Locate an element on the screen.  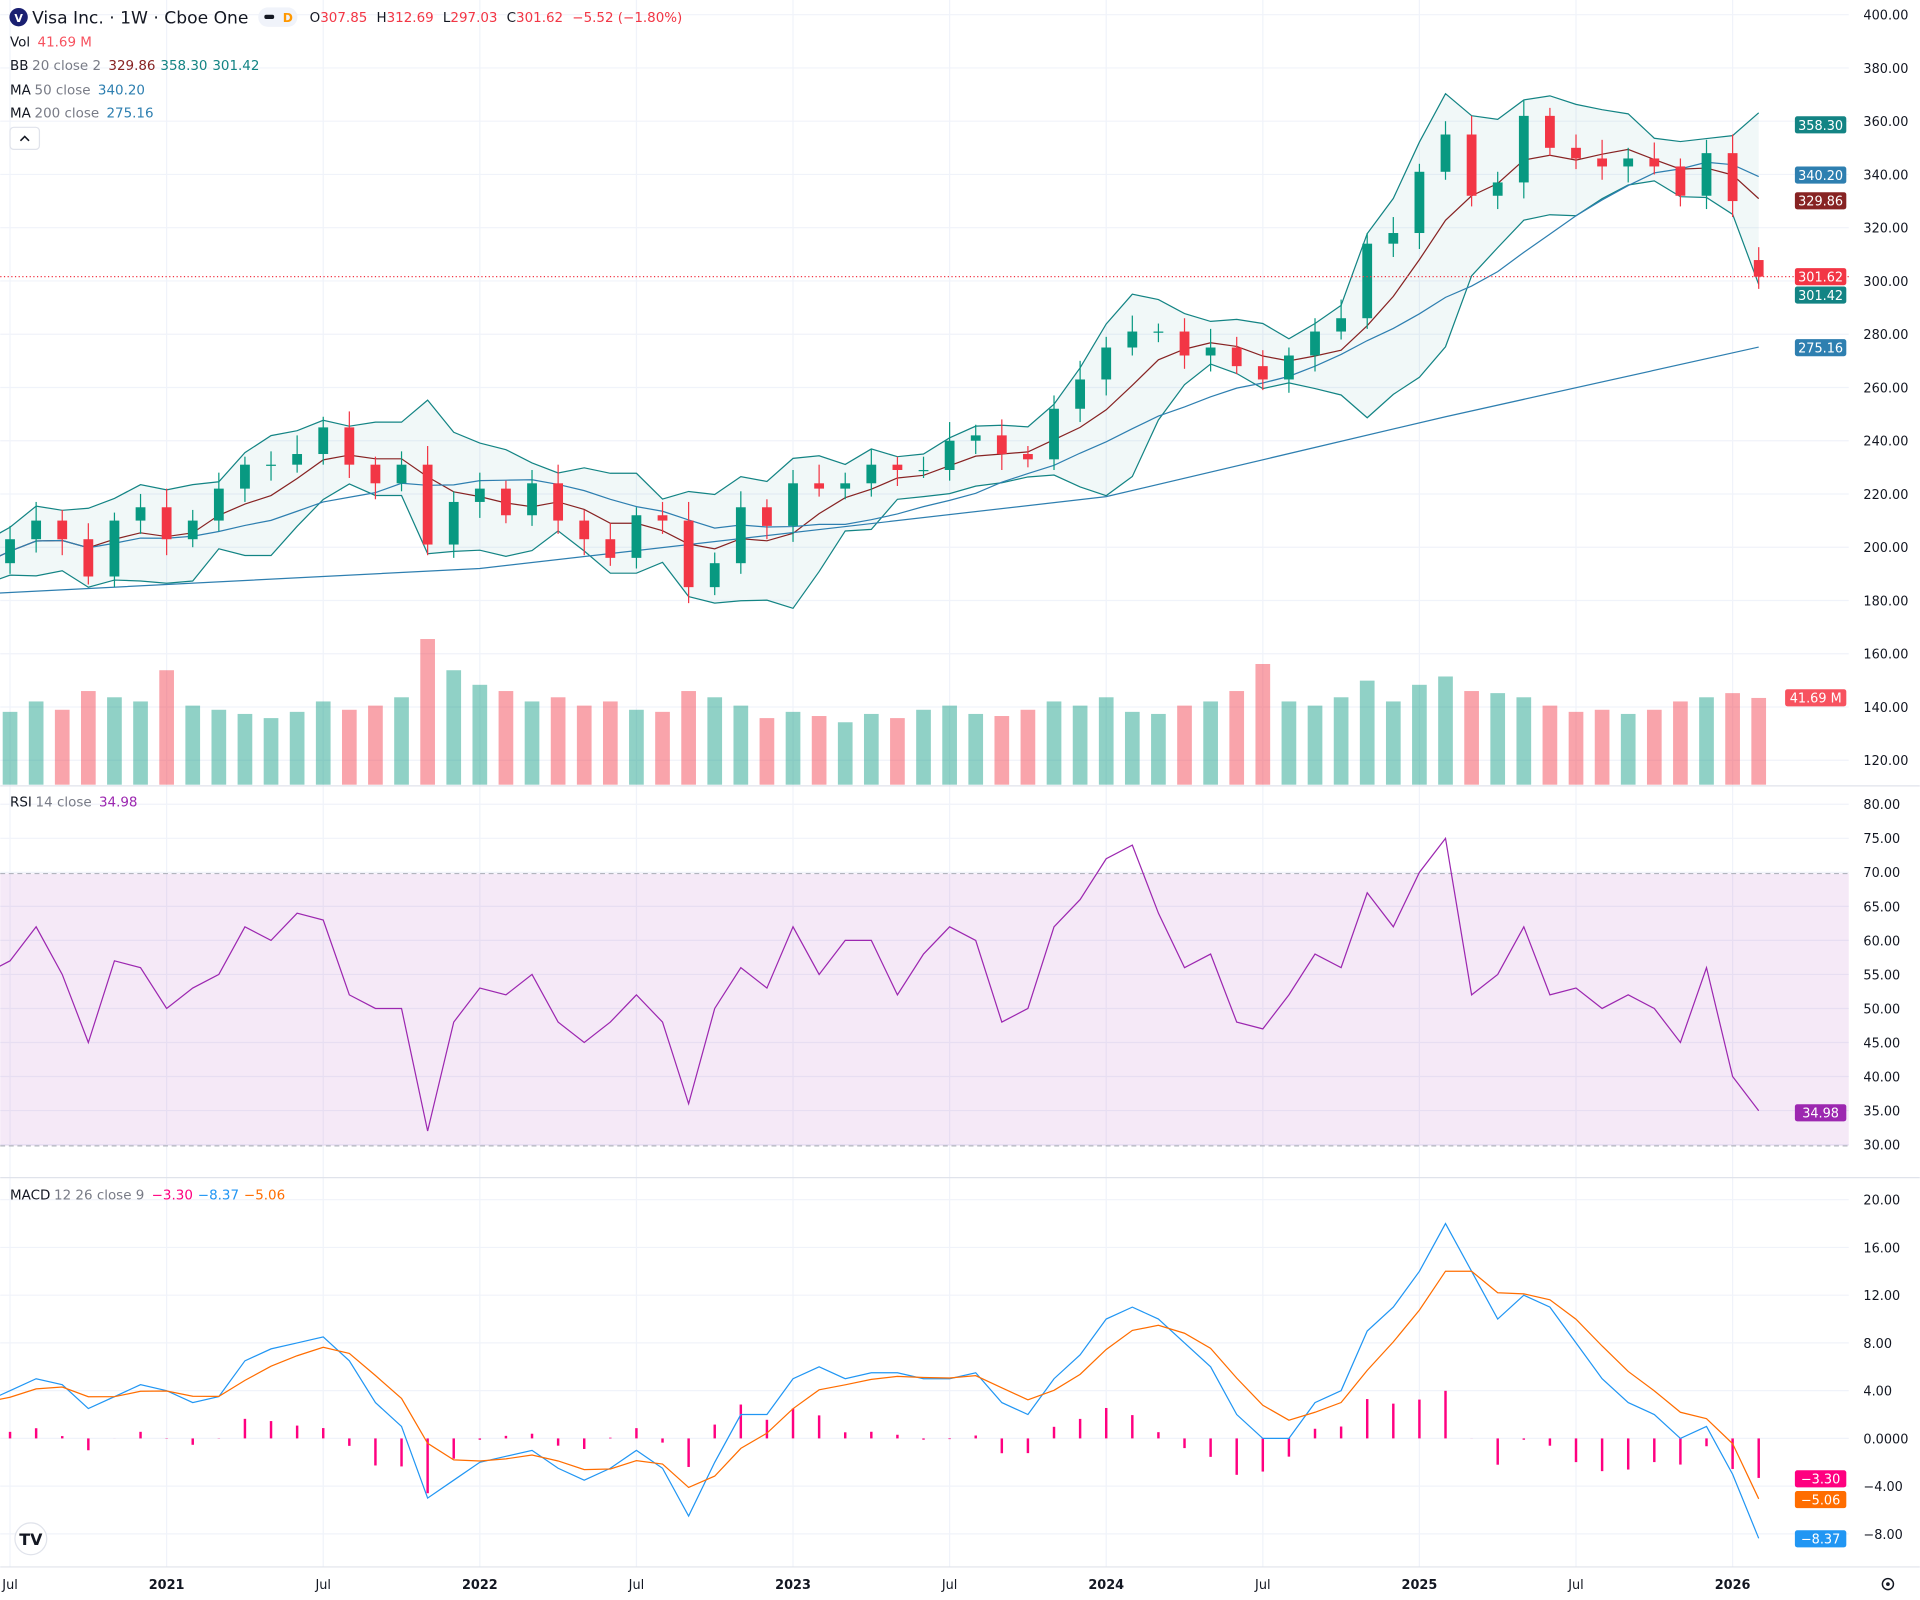
market-status-pill is located at coordinates (278, 17).